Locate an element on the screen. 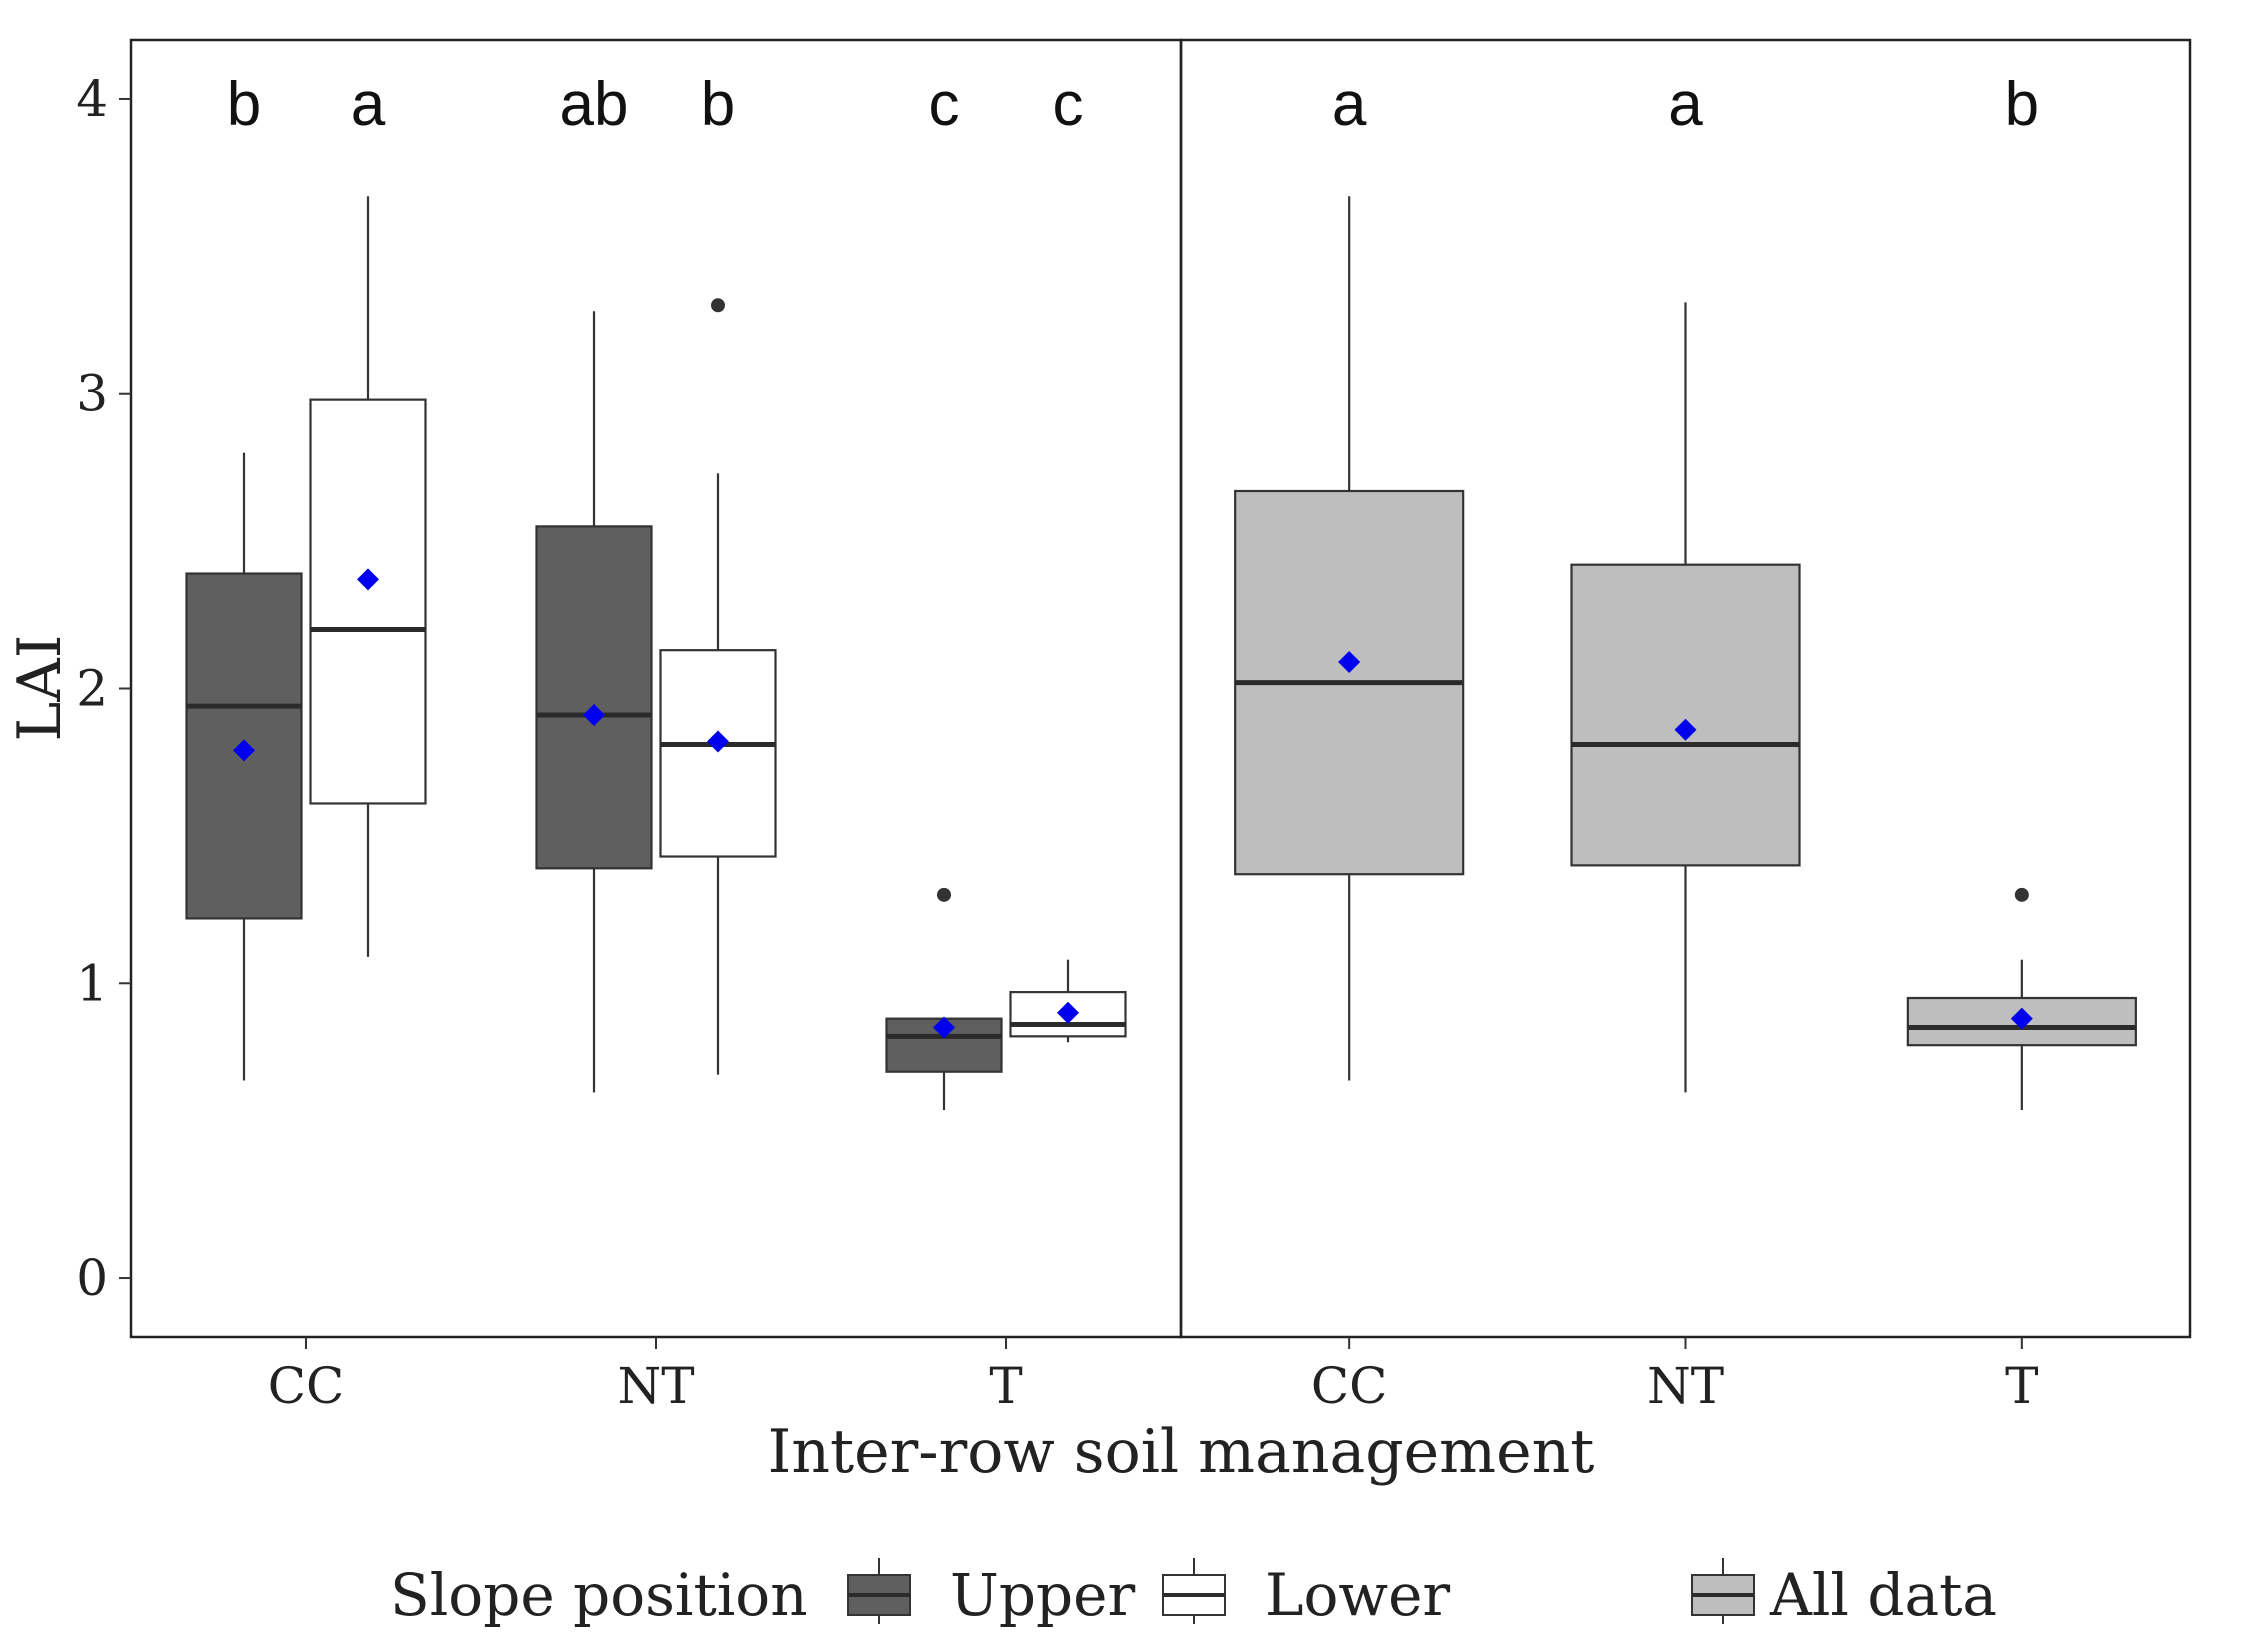 This screenshot has height=1651, width=2244. box-lower-T: c is located at coordinates (1068, 556).